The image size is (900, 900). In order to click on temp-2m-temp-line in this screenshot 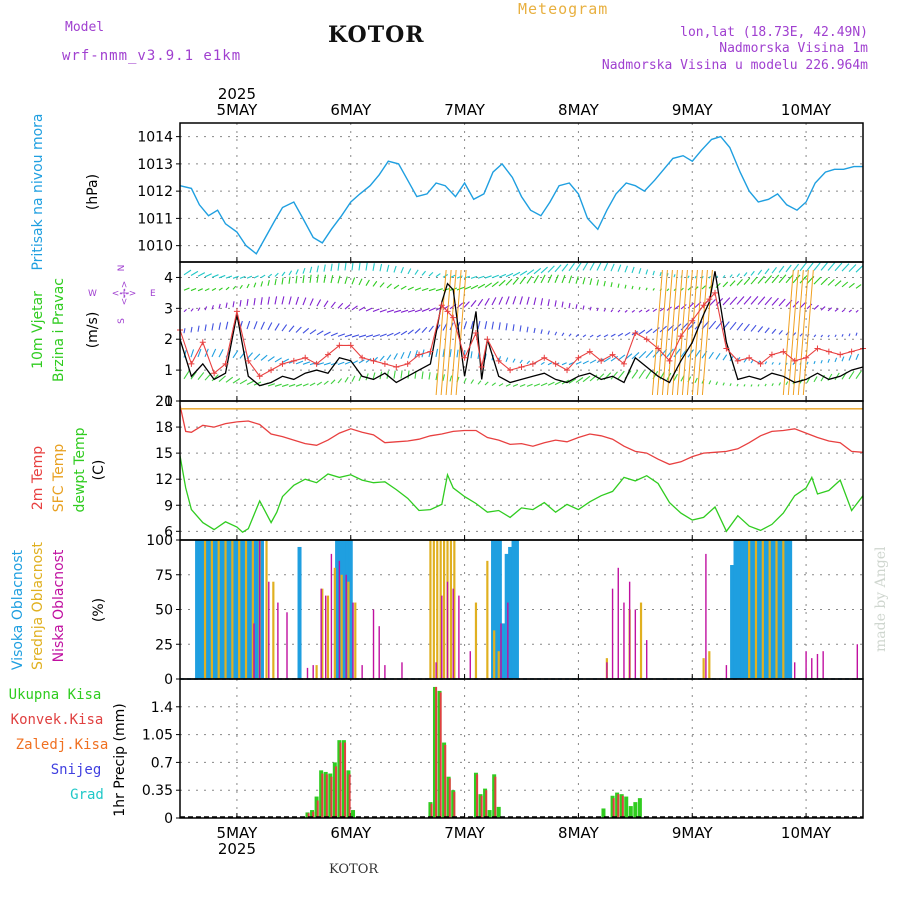, I will do `click(521, 435)`.